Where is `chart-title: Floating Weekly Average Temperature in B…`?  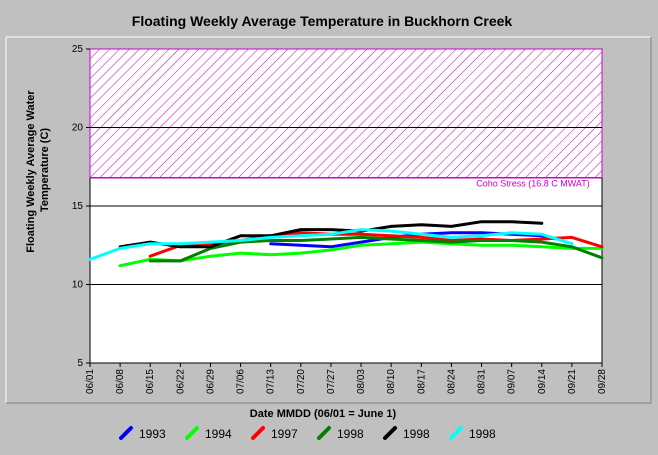
chart-title: Floating Weekly Average Temperature in B… is located at coordinates (322, 21).